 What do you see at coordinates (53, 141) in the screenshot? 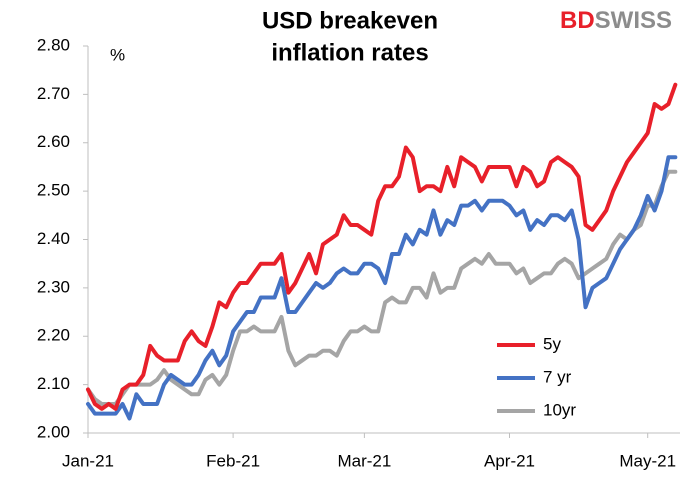
I see `y-tick-label: 2.60` at bounding box center [53, 141].